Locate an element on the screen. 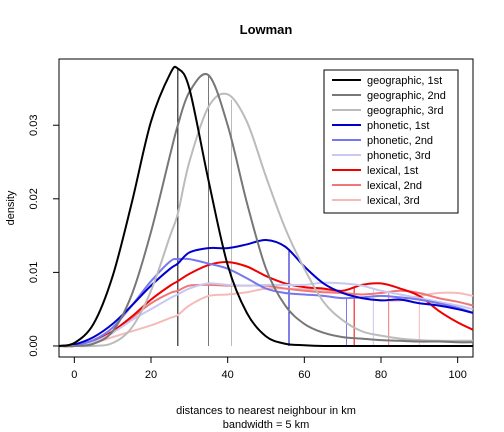 Image resolution: width=504 pixels, height=432 pixels. x-tick-label: 60 is located at coordinates (304, 375).